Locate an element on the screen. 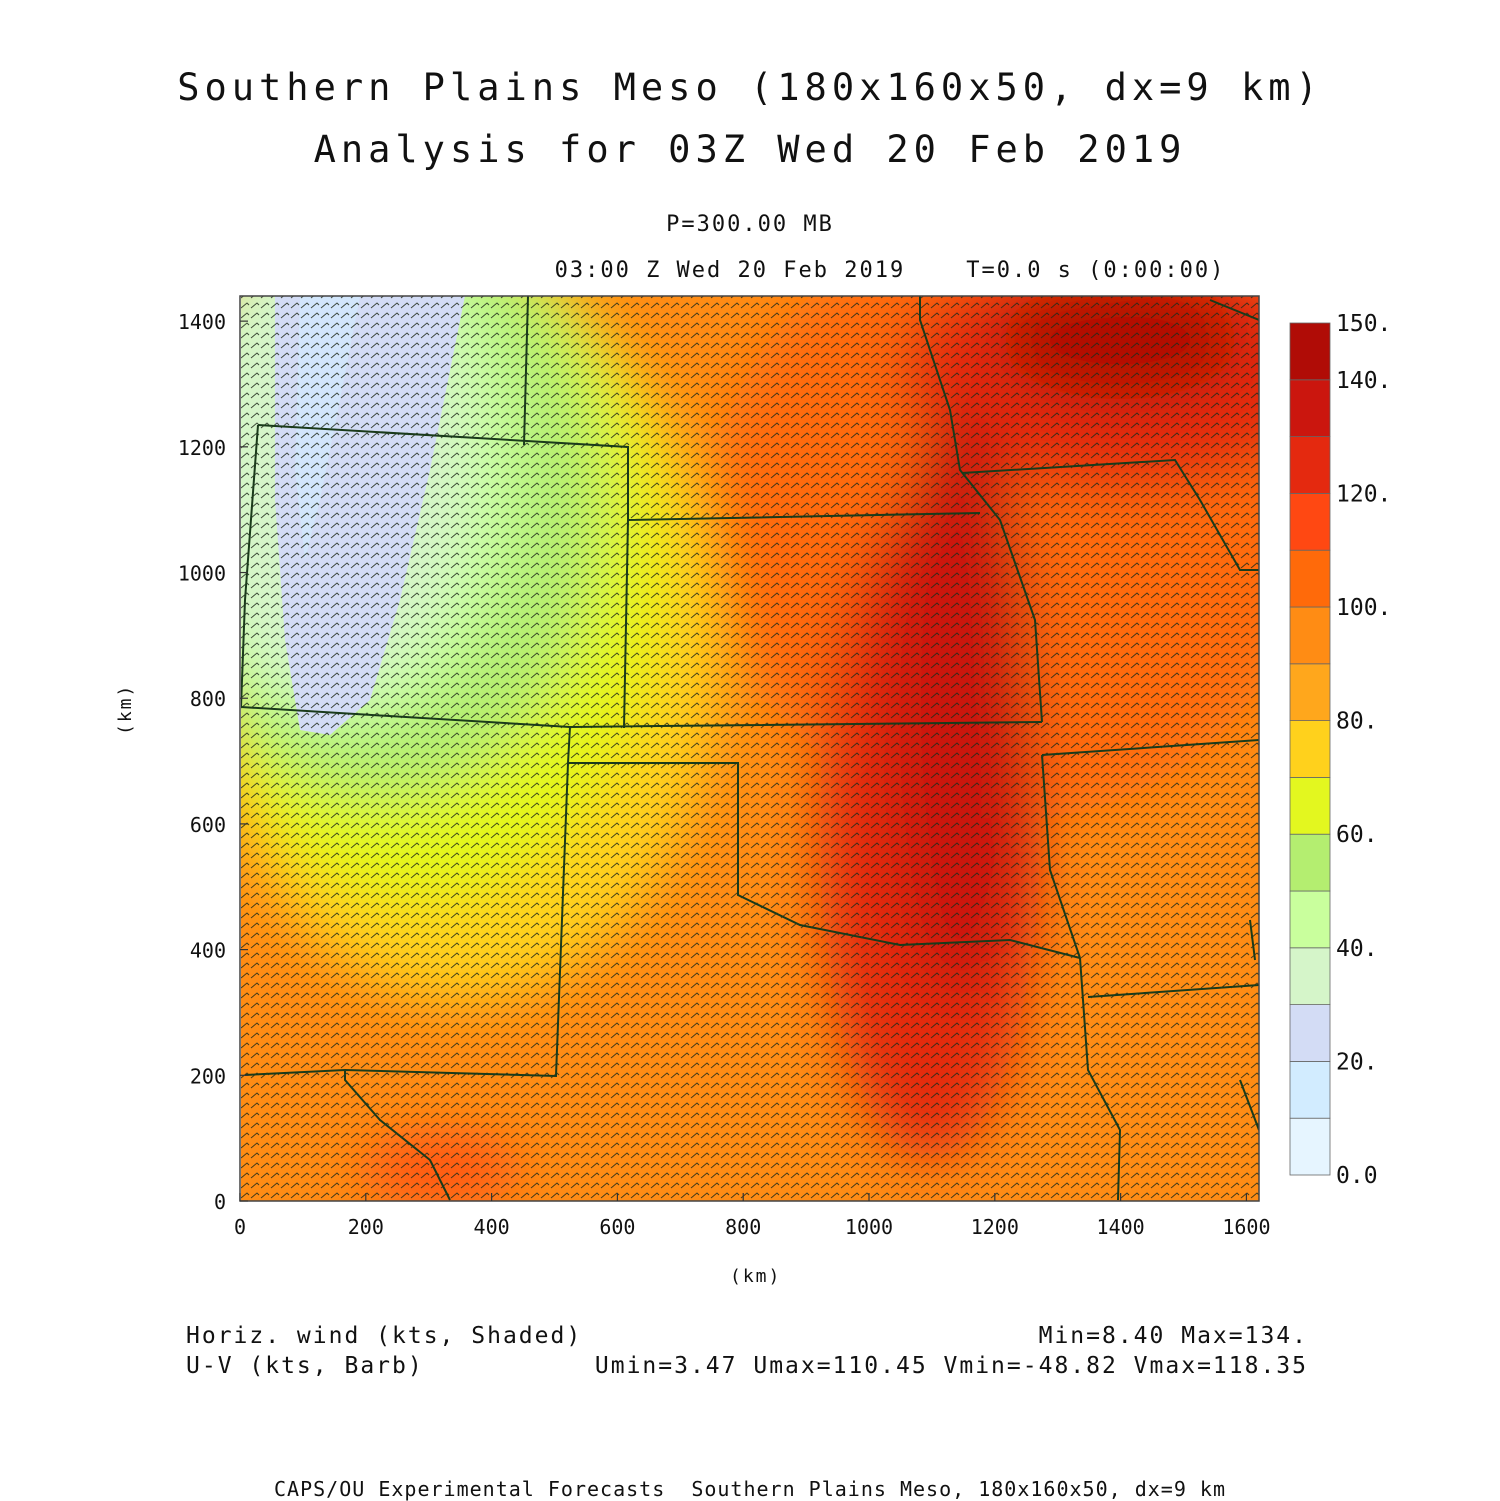 The image size is (1500, 1501). colorbar-tick-label: 120. is located at coordinates (1363, 494).